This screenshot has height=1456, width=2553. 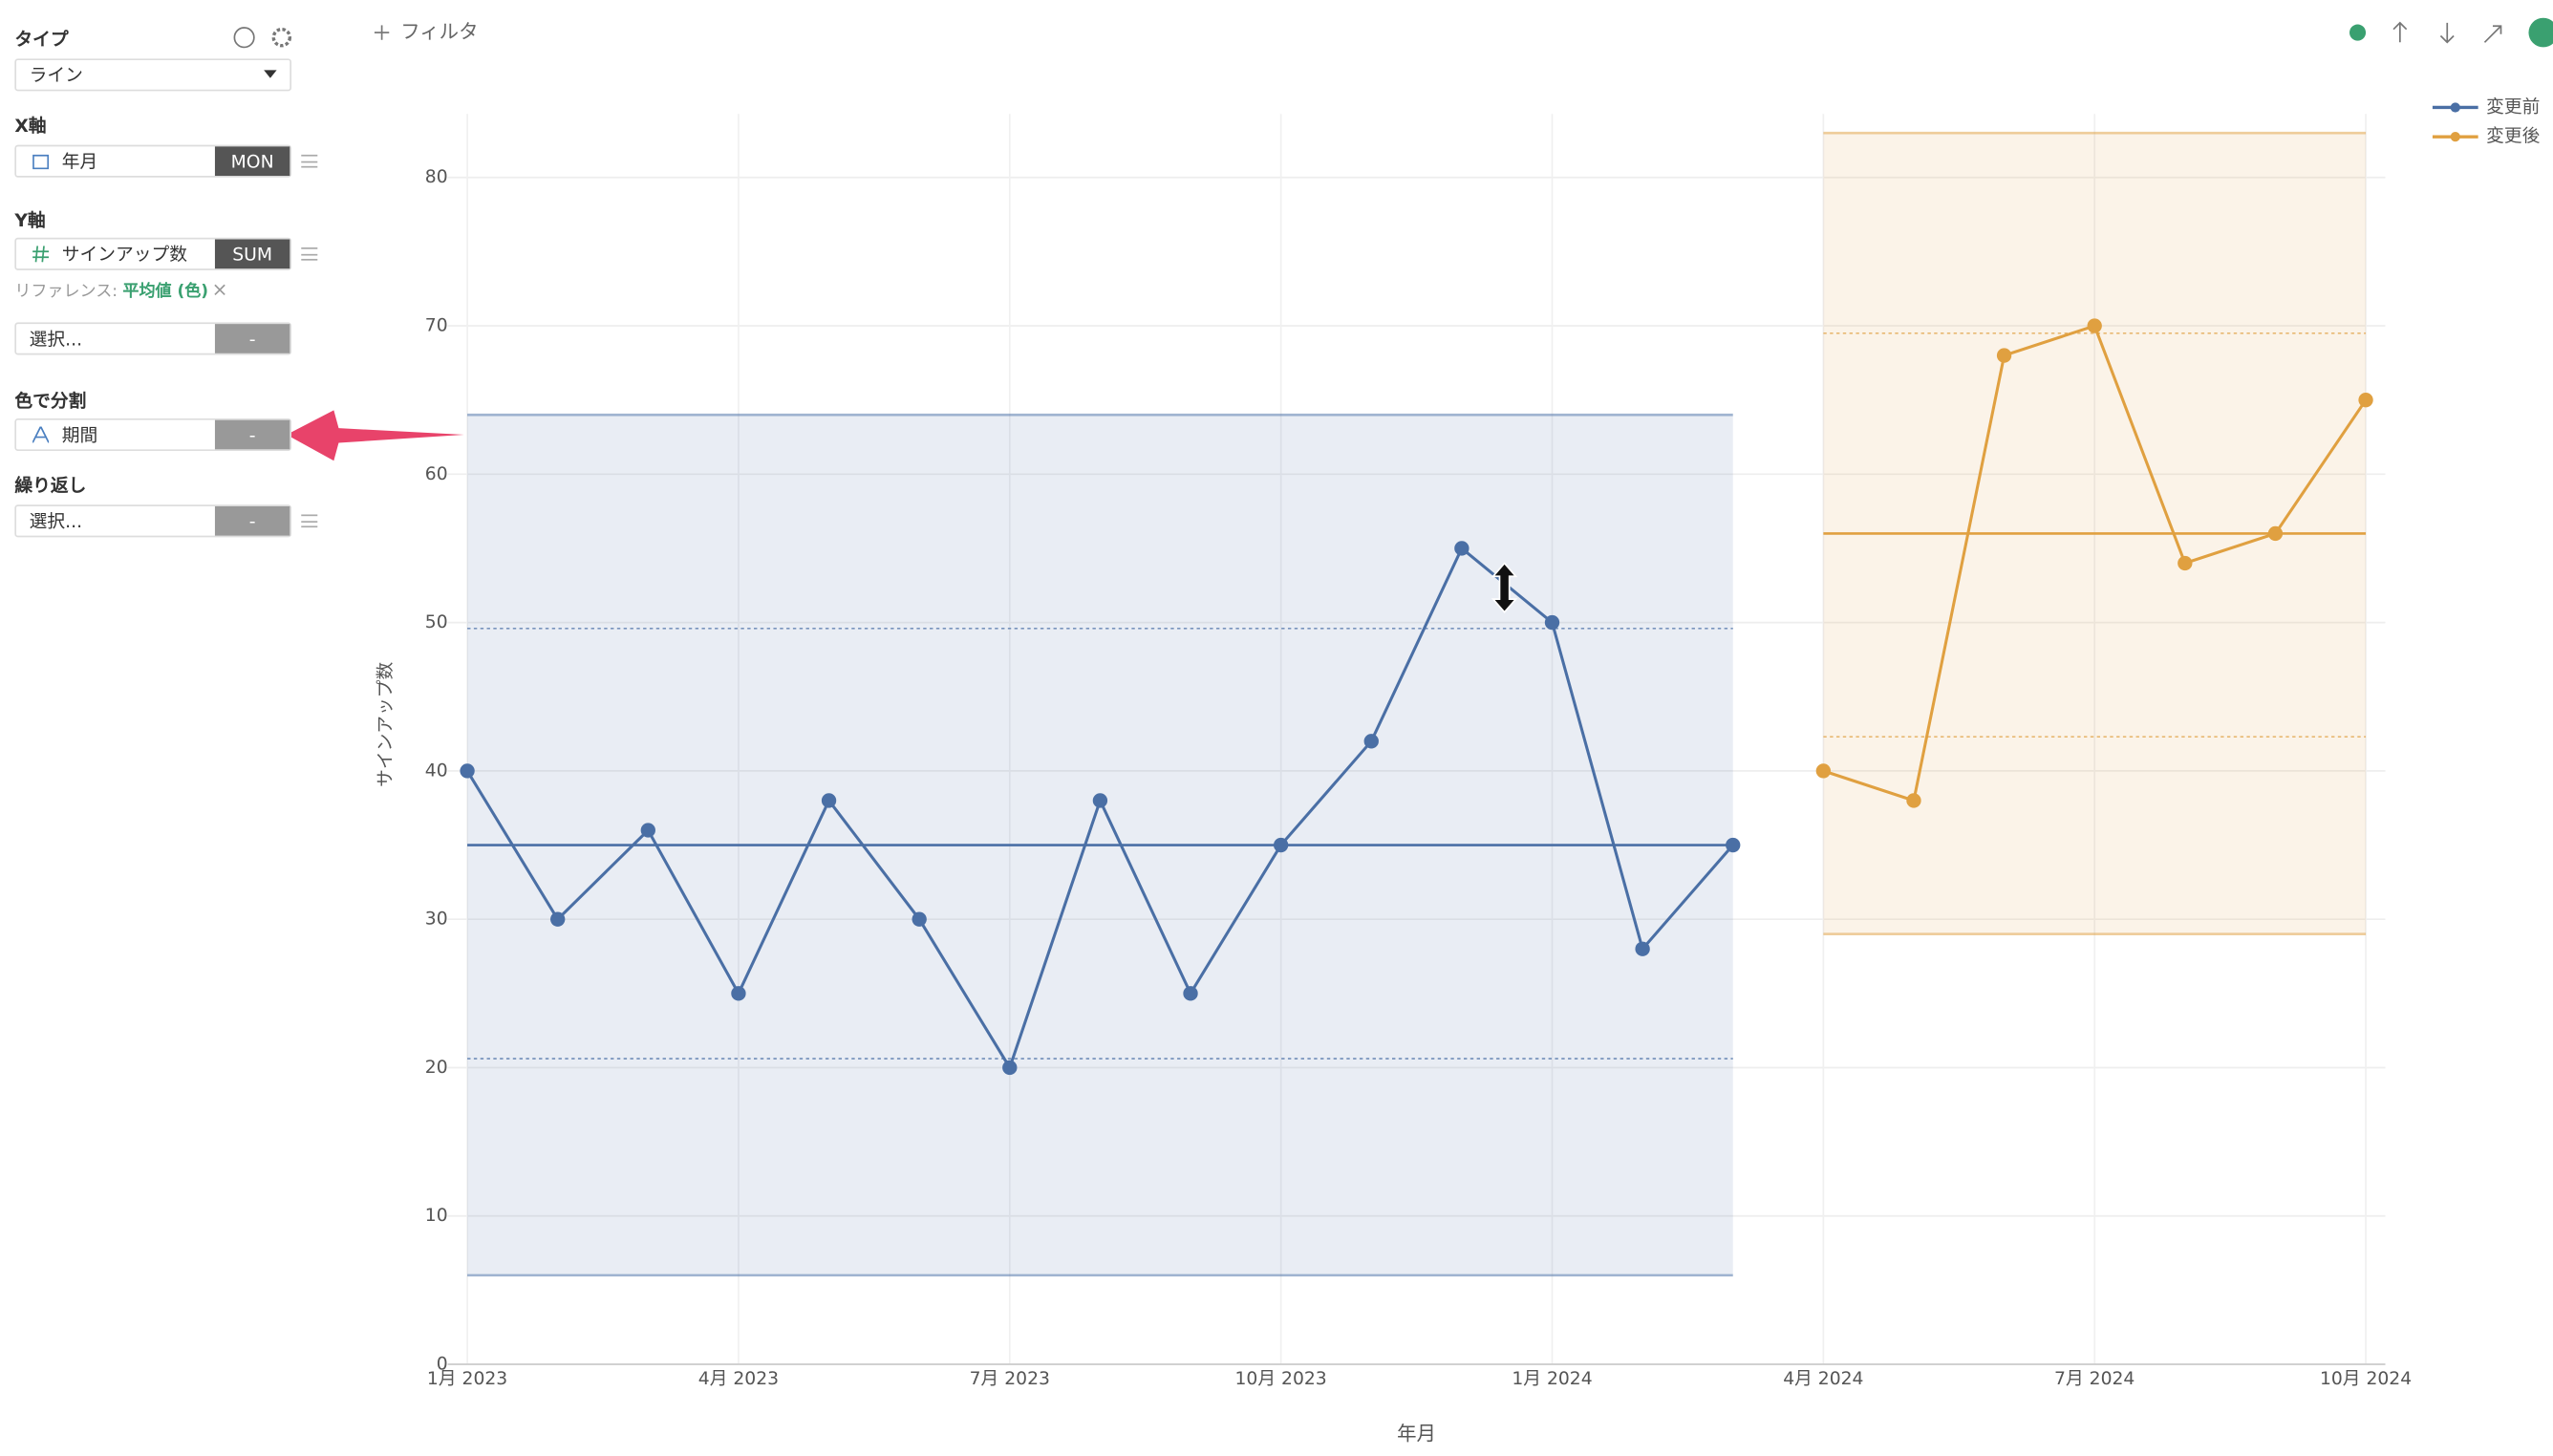 I want to click on x-agg: MON, so click(x=252, y=161).